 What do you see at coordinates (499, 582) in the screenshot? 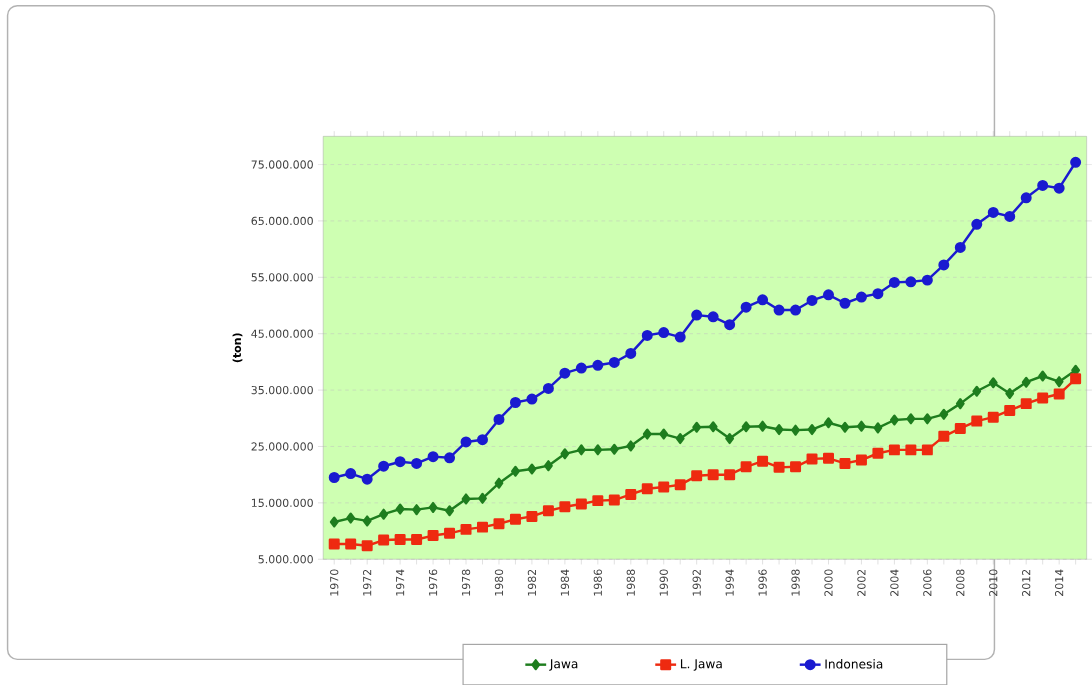
I see `x-tick-label: 1980` at bounding box center [499, 582].